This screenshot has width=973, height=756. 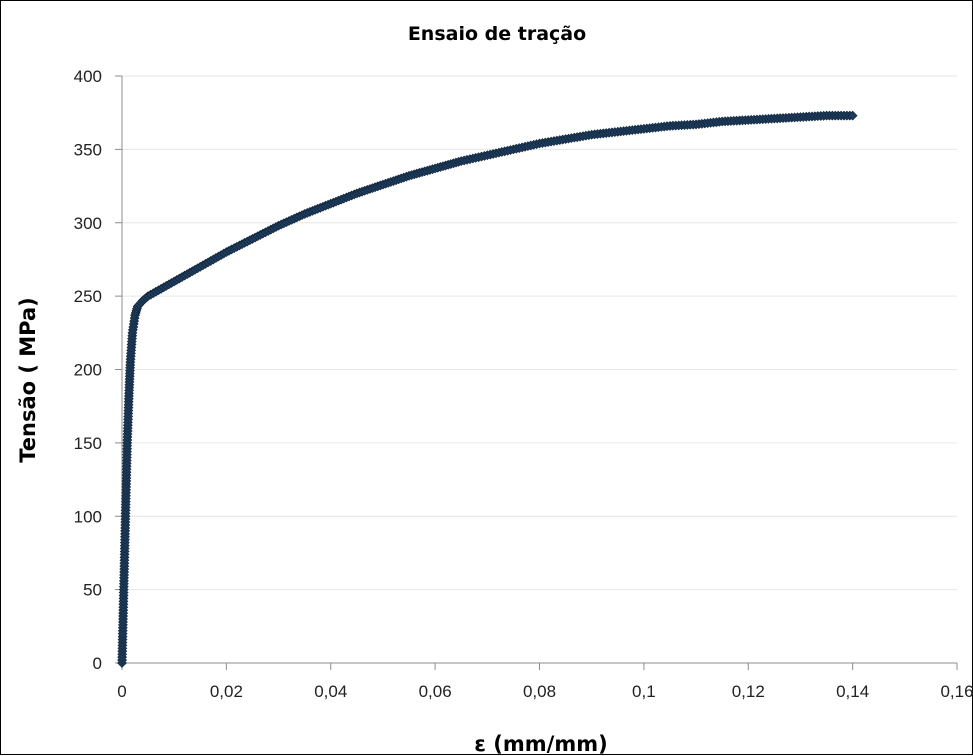 I want to click on x-tick-label: 0,02, so click(x=226, y=691).